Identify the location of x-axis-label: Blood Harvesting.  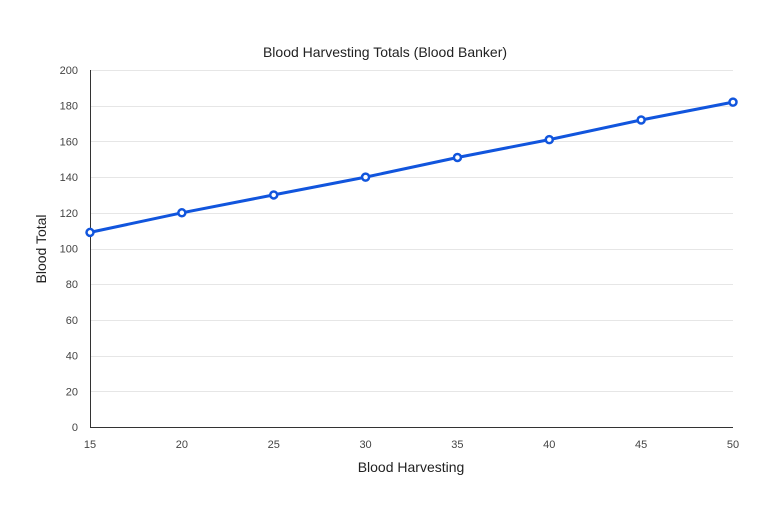
(411, 467).